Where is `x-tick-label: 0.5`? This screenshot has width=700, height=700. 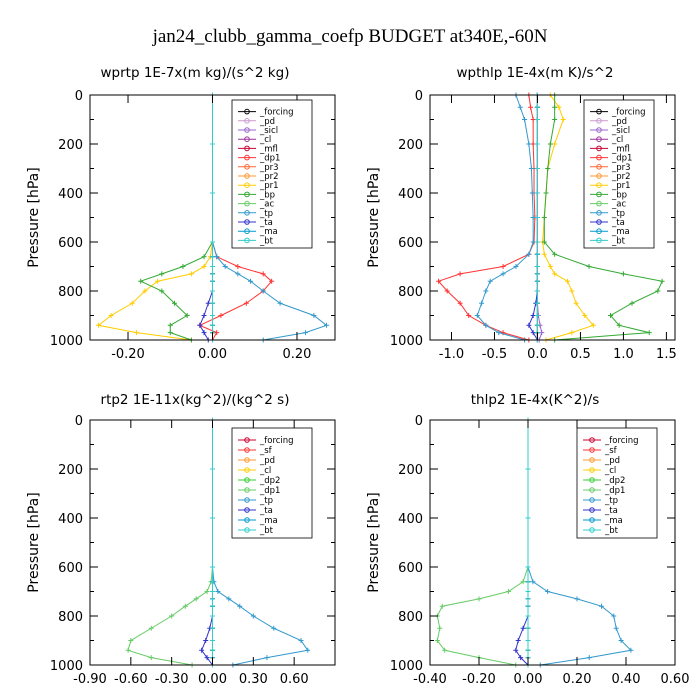
x-tick-label: 0.5 is located at coordinates (580, 354).